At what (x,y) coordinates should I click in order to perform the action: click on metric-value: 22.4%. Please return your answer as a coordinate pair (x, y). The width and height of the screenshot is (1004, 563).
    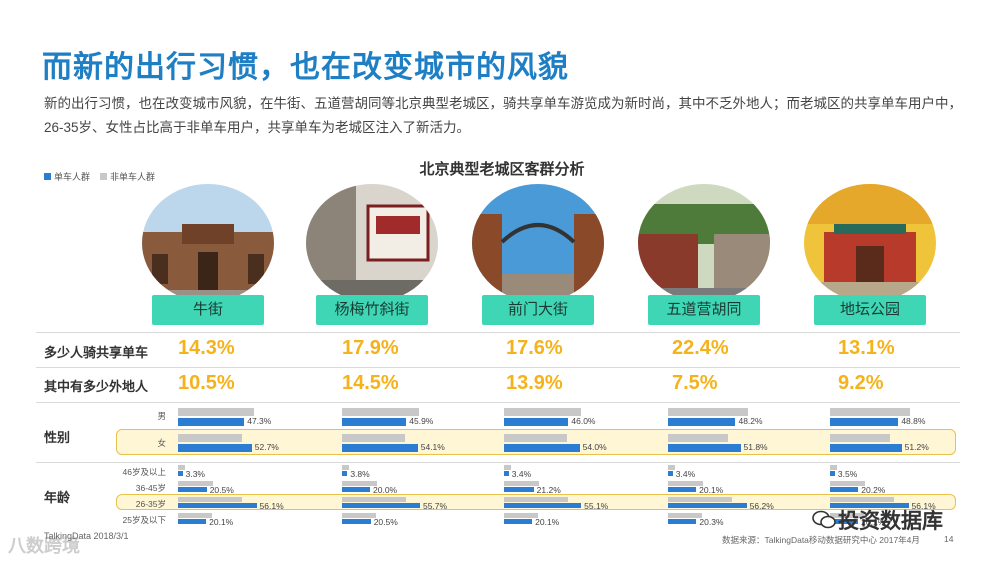
    Looking at the image, I should click on (700, 348).